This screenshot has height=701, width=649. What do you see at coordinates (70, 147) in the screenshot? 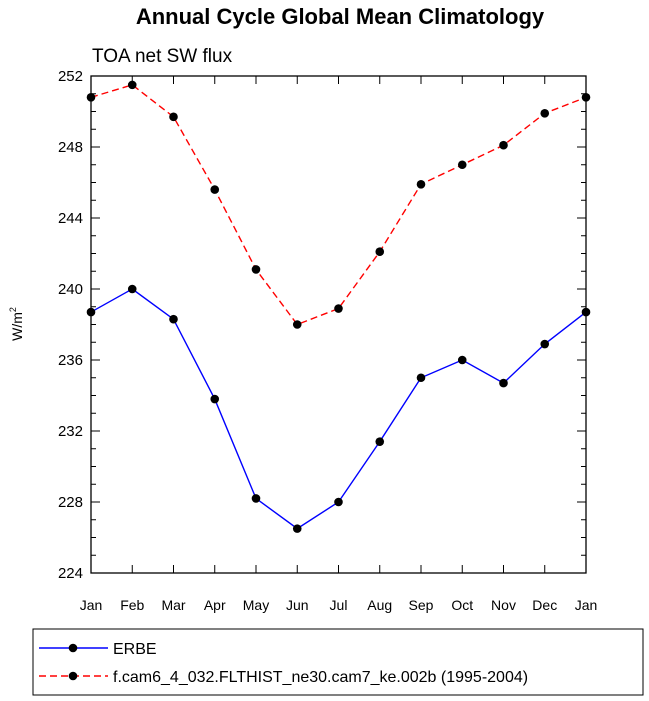
I see `y-tick-label: 248` at bounding box center [70, 147].